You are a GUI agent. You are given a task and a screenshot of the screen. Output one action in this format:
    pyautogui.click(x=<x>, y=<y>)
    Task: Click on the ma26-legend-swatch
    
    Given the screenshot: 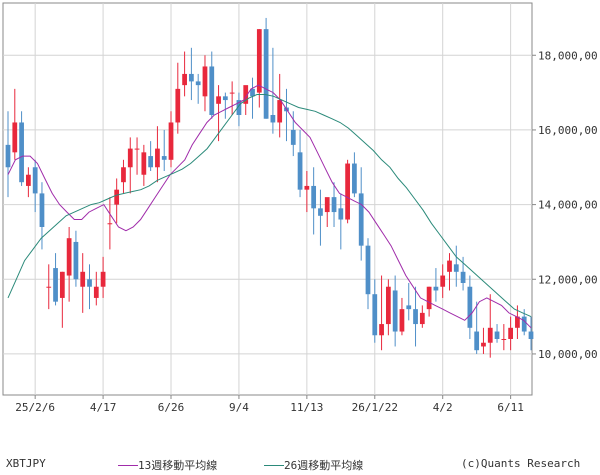 What is the action you would take?
    pyautogui.click(x=274, y=465)
    